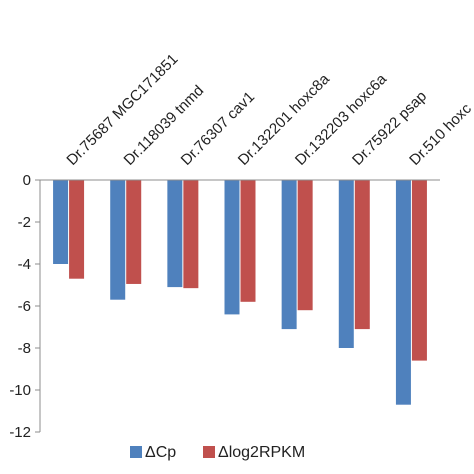 The width and height of the screenshot is (474, 474). I want to click on y-tick-label: 0, so click(27, 180).